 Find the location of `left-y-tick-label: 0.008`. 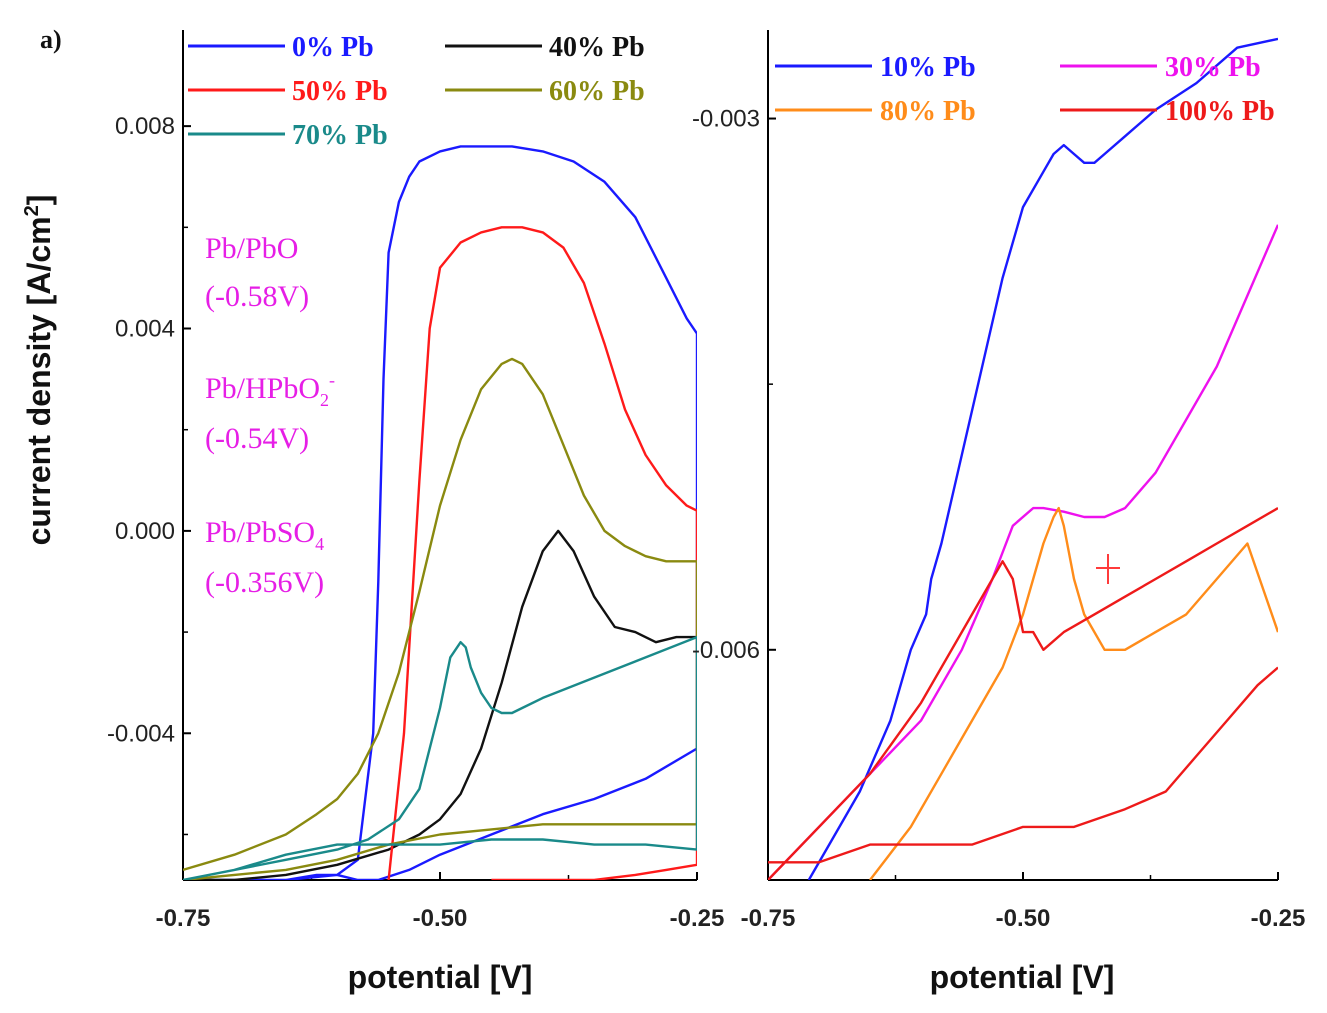

left-y-tick-label: 0.008 is located at coordinates (145, 126).